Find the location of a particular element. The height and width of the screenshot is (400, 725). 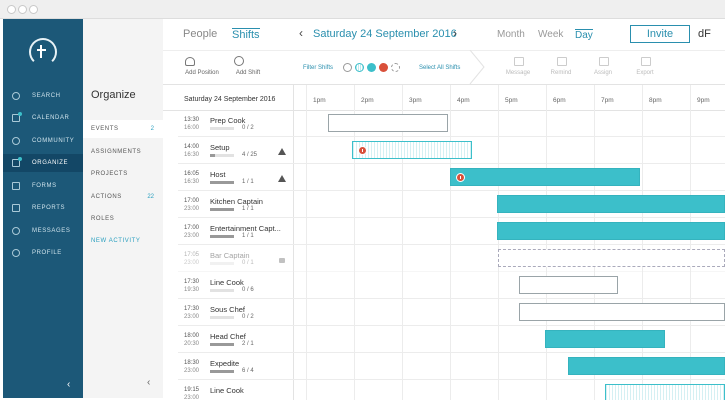

shift-row: 19:15 23:00 Line Cook is located at coordinates (451, 390).